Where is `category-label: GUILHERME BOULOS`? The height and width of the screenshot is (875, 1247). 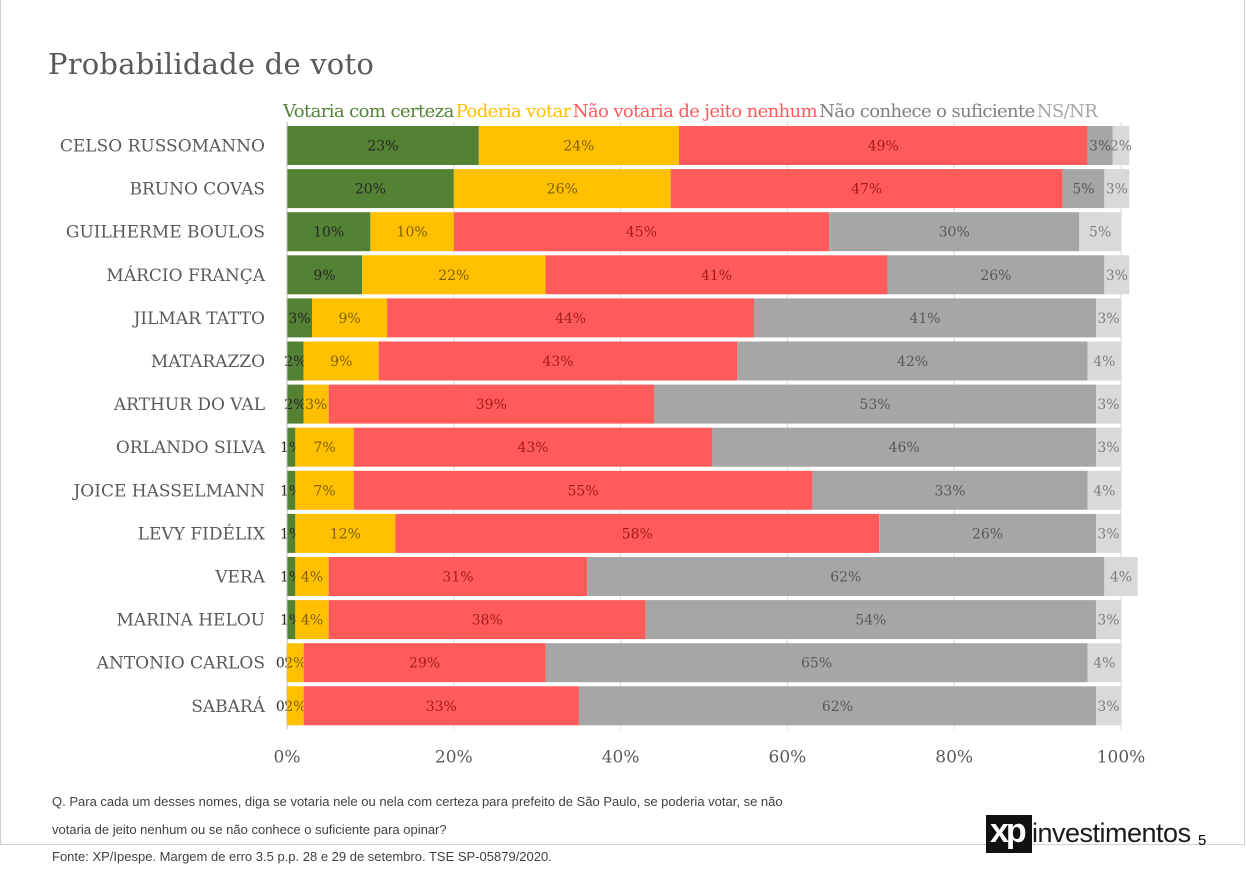 category-label: GUILHERME BOULOS is located at coordinates (165, 233).